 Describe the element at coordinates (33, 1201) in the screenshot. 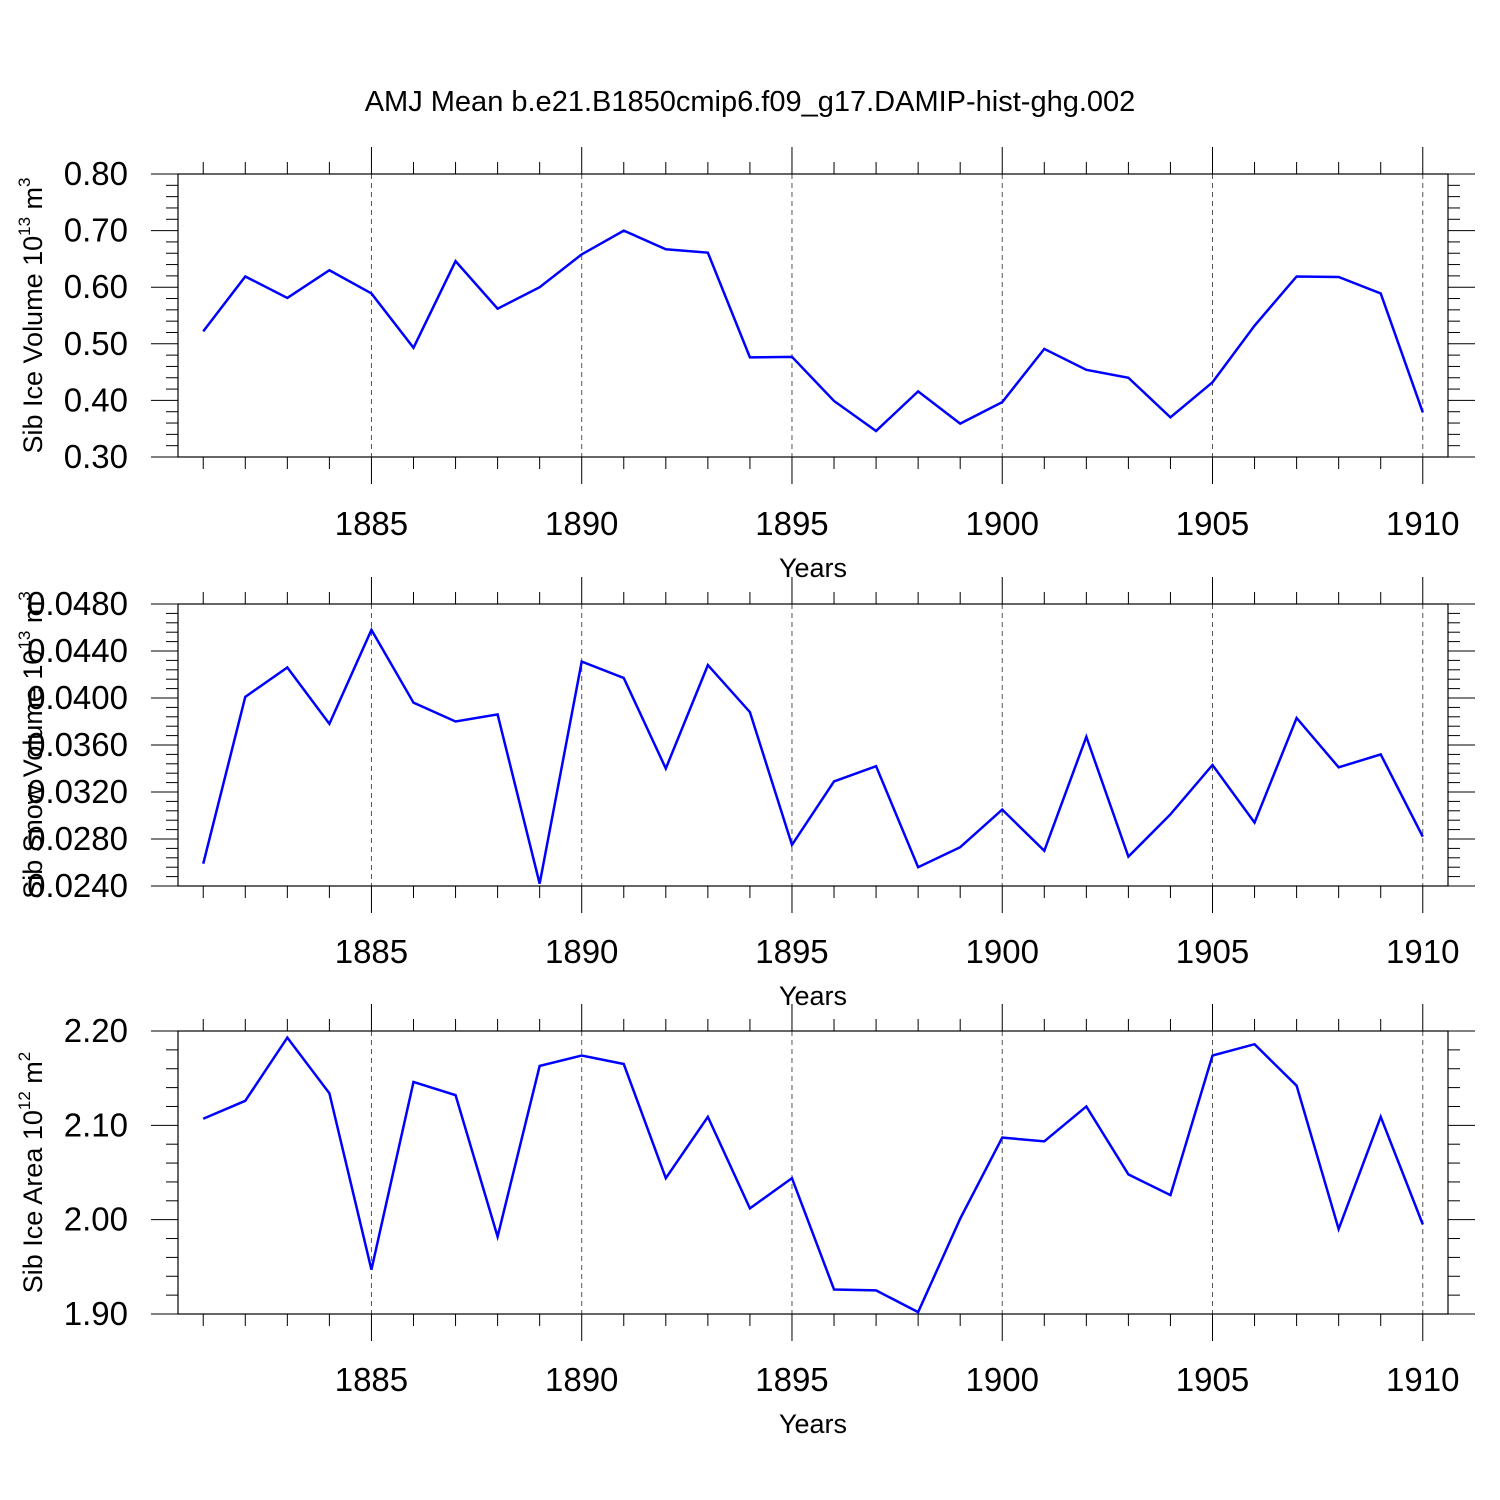

I see `y-axis-label-base: Sib Ice Area 10` at that location.